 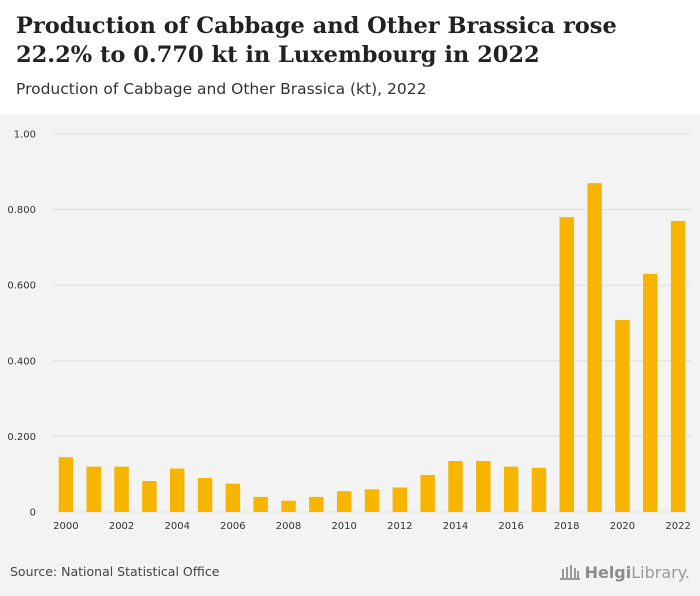 What do you see at coordinates (288, 526) in the screenshot?
I see `x-tick-label: 2008` at bounding box center [288, 526].